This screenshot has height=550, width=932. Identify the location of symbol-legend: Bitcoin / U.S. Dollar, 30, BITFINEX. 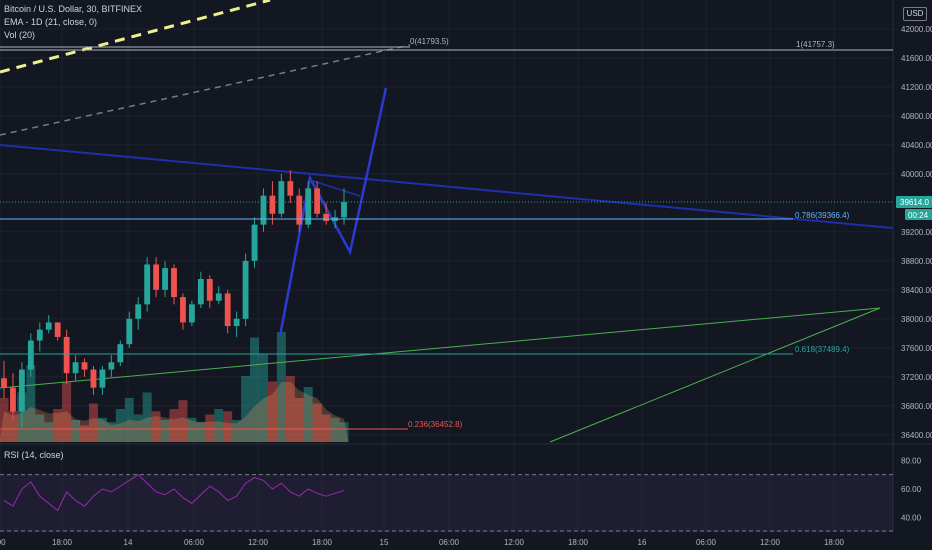
(73, 9).